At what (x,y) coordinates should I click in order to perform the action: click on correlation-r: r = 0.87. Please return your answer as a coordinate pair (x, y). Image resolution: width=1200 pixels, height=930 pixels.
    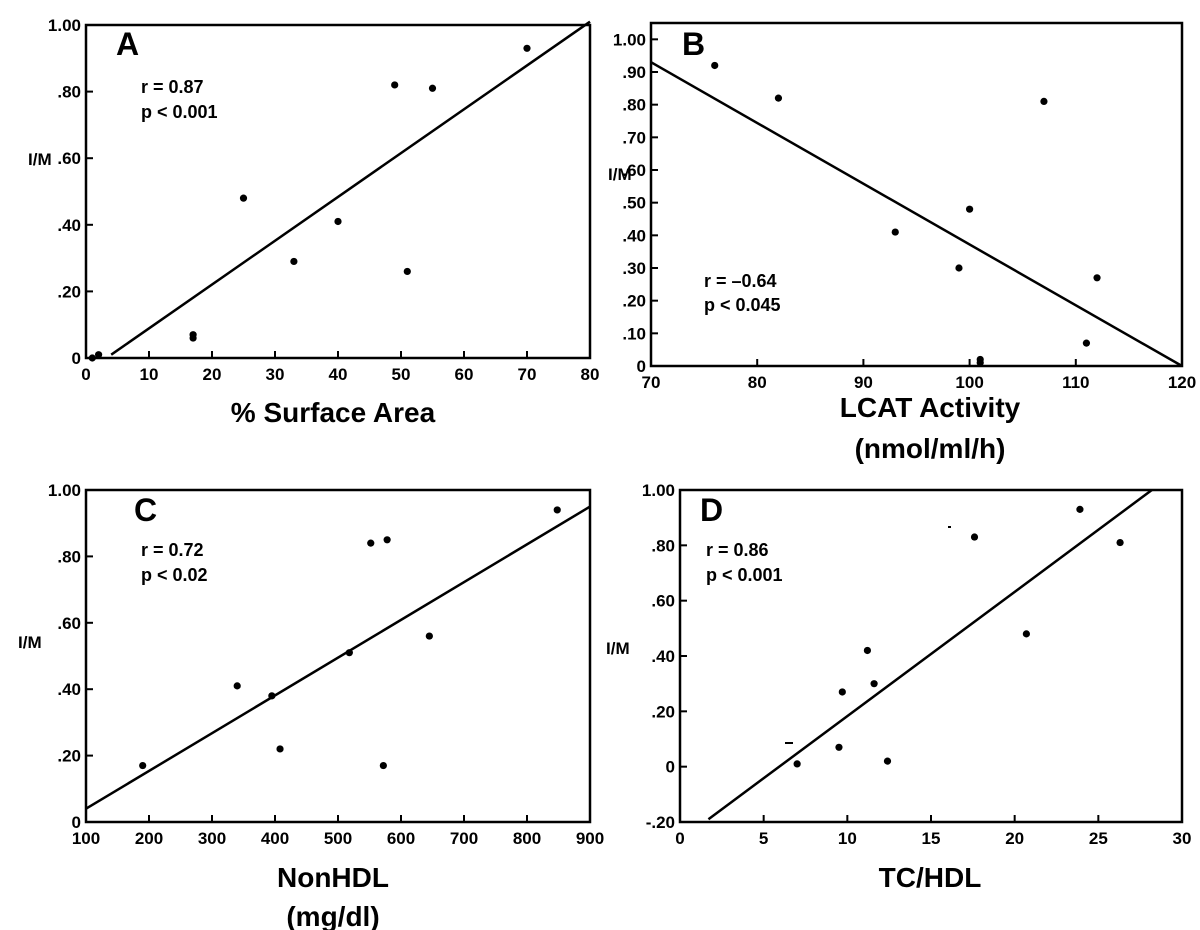
    Looking at the image, I should click on (172, 87).